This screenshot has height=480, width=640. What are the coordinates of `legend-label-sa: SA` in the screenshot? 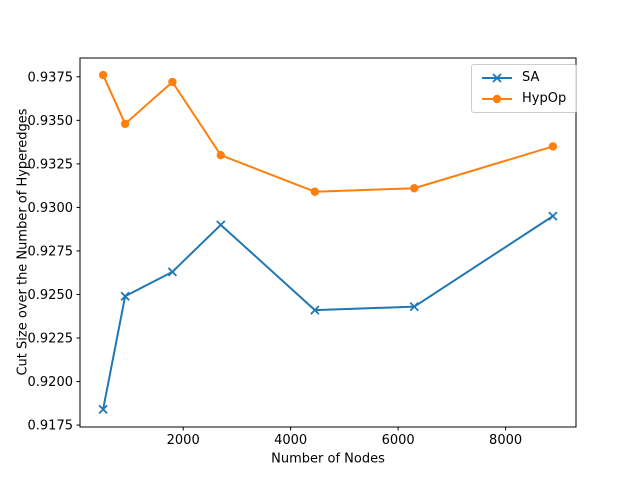 It's located at (531, 77).